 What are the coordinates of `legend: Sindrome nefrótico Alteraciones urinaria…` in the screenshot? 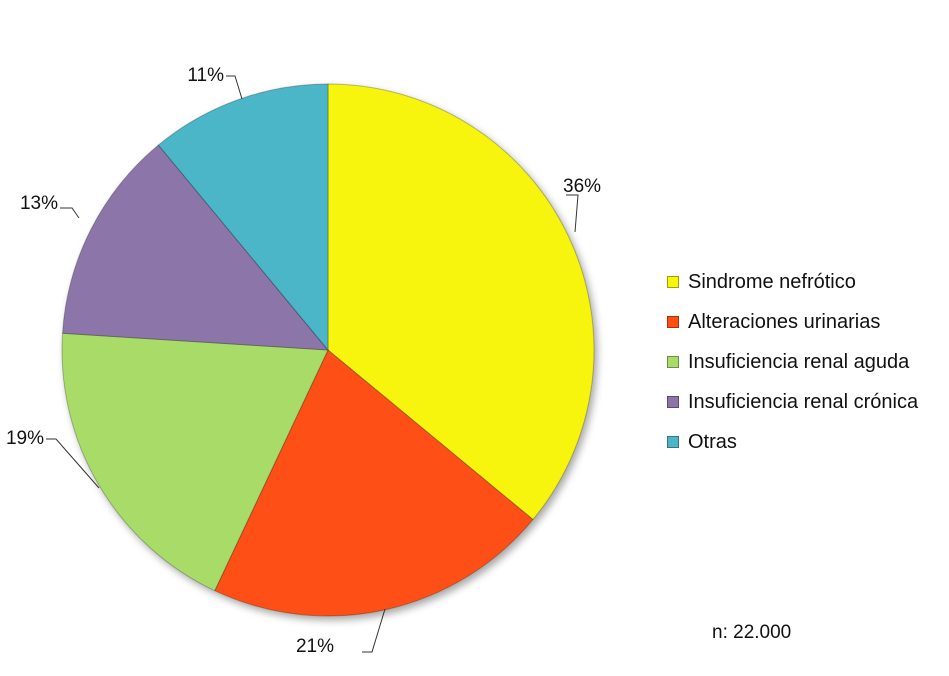 It's located at (792, 362).